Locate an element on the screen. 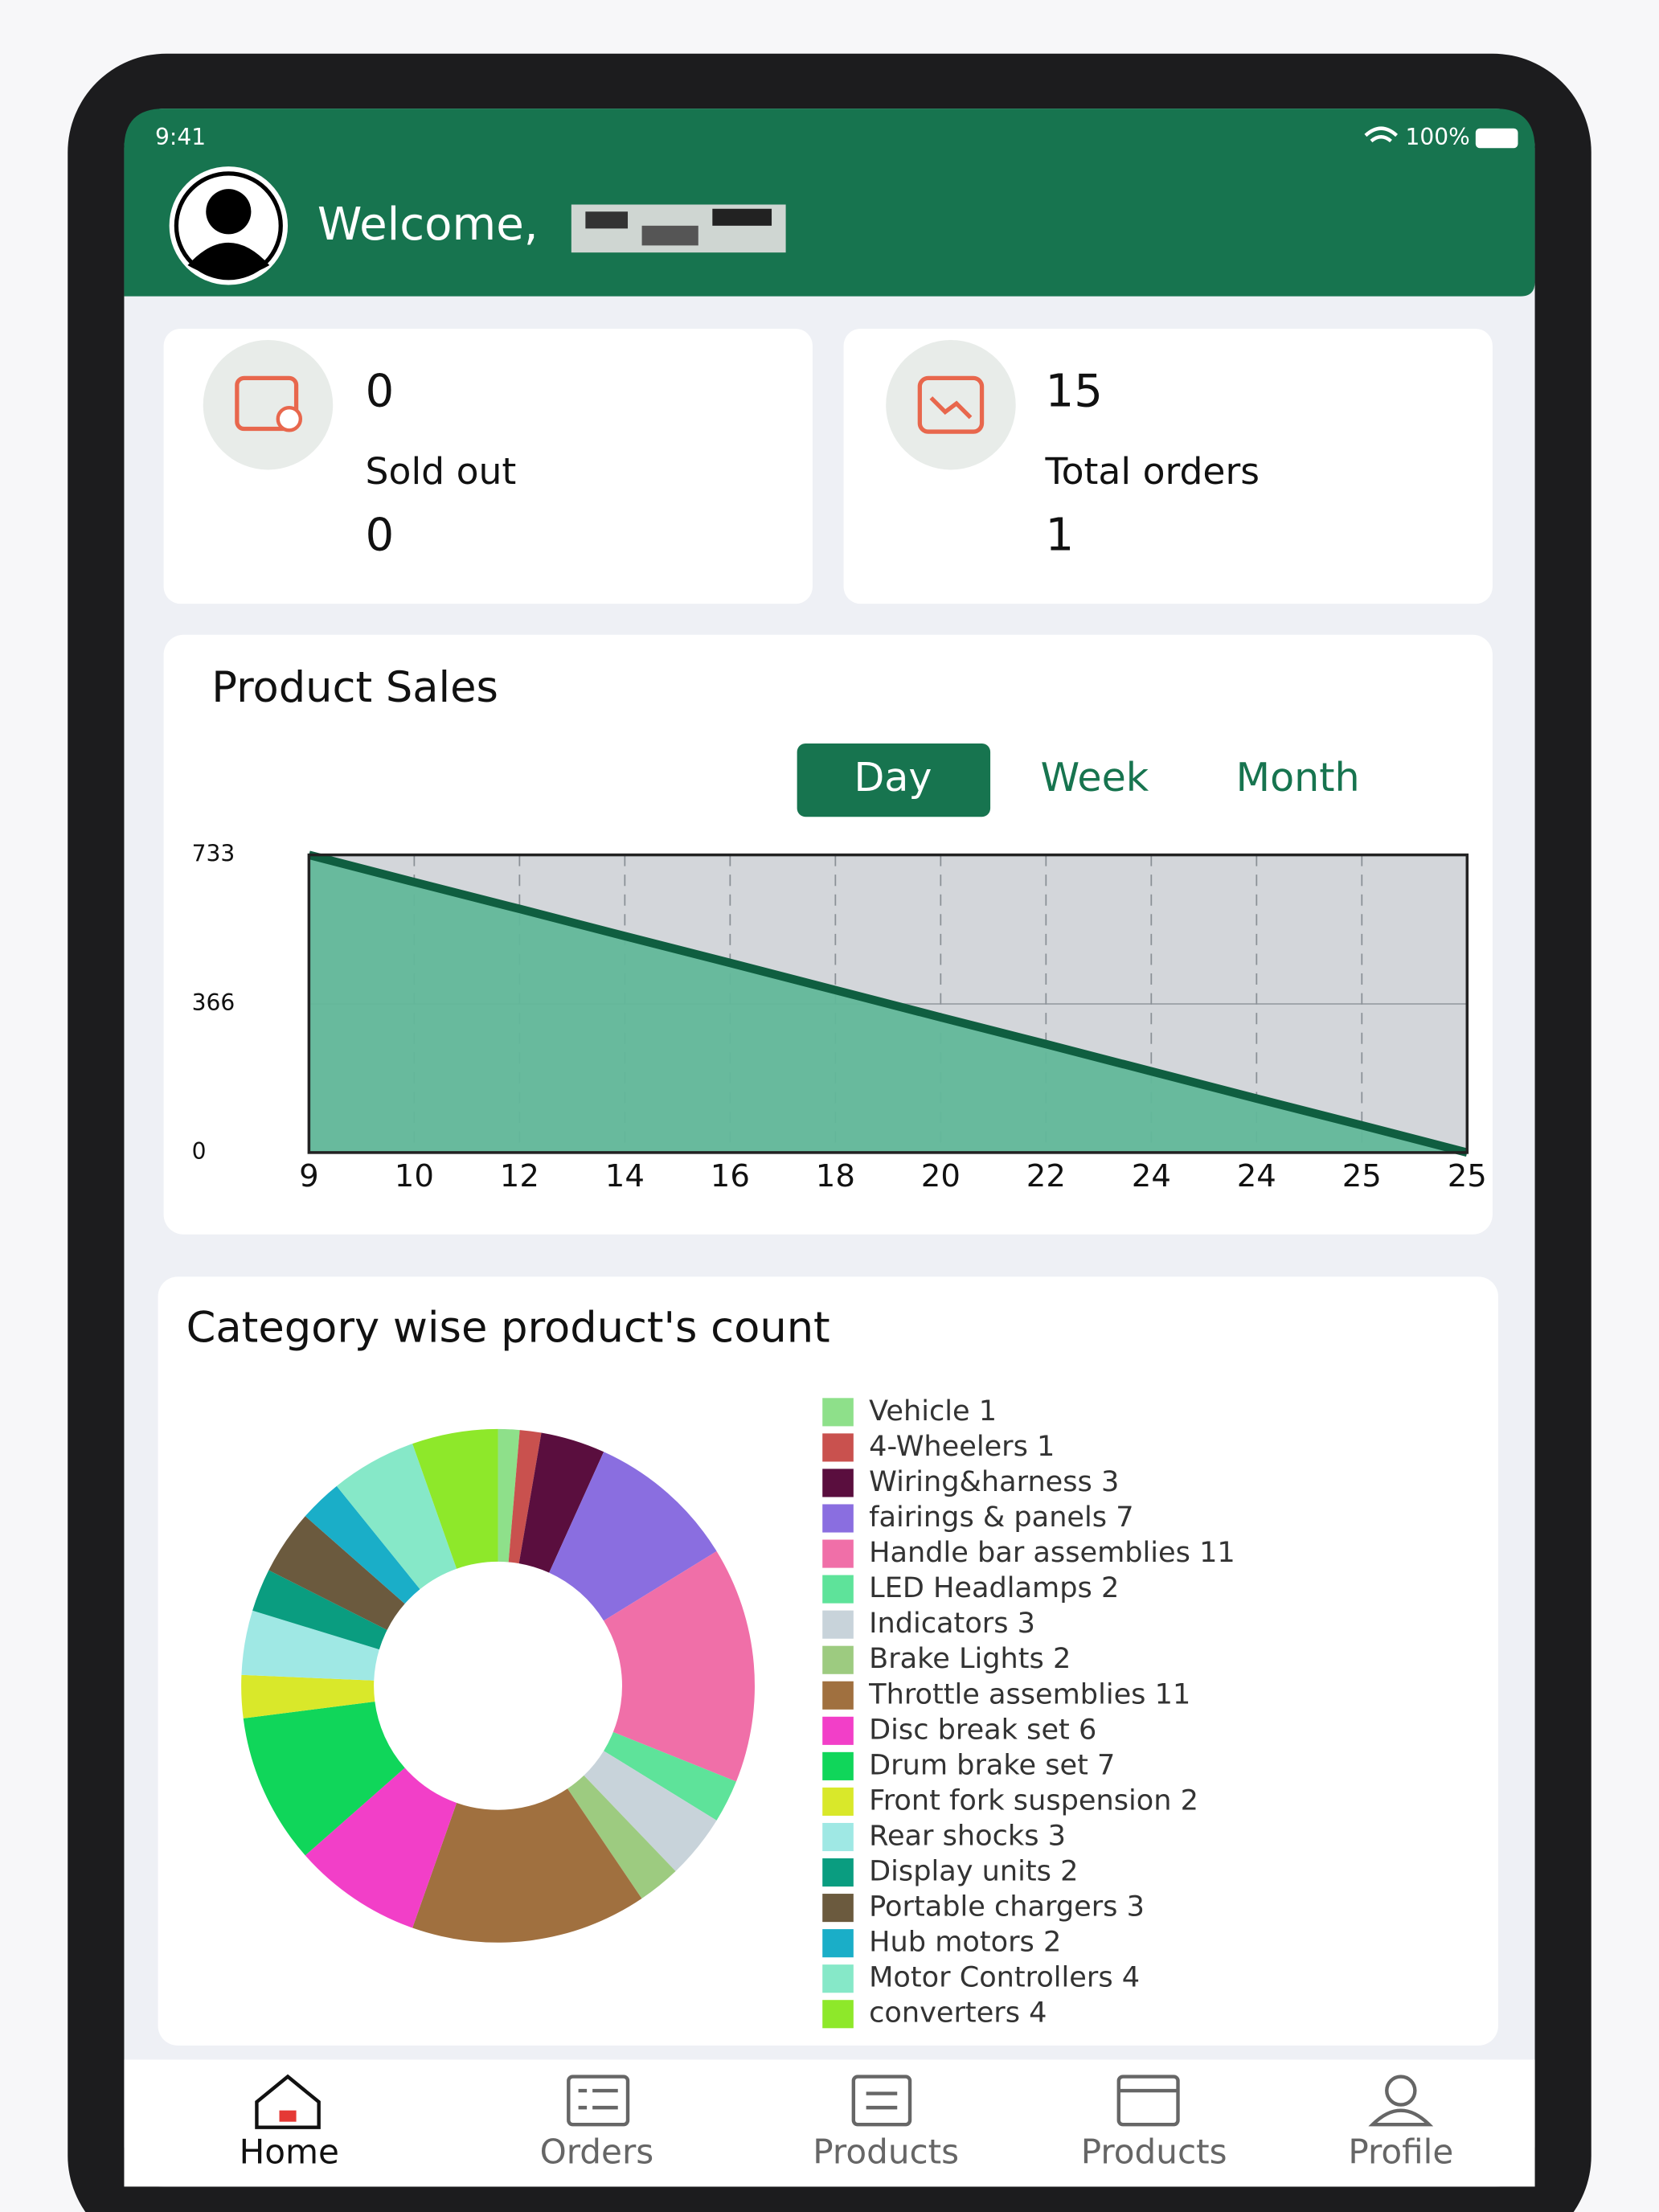  legend-entry: 4-Wheelers 1 is located at coordinates (962, 1446).